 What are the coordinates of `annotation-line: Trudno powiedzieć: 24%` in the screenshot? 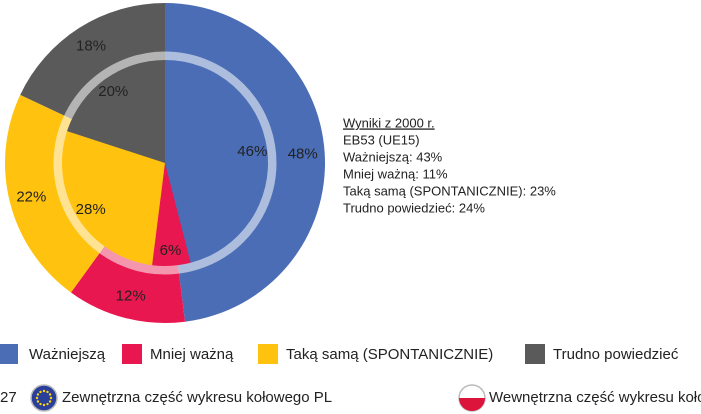 It's located at (414, 207).